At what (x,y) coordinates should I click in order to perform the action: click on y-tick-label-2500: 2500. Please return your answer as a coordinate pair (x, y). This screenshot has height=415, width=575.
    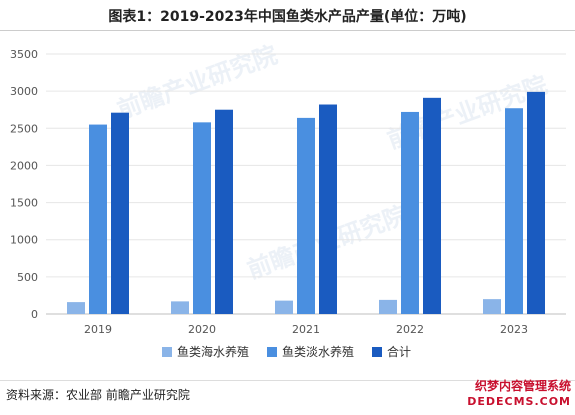
    Looking at the image, I should click on (24, 128).